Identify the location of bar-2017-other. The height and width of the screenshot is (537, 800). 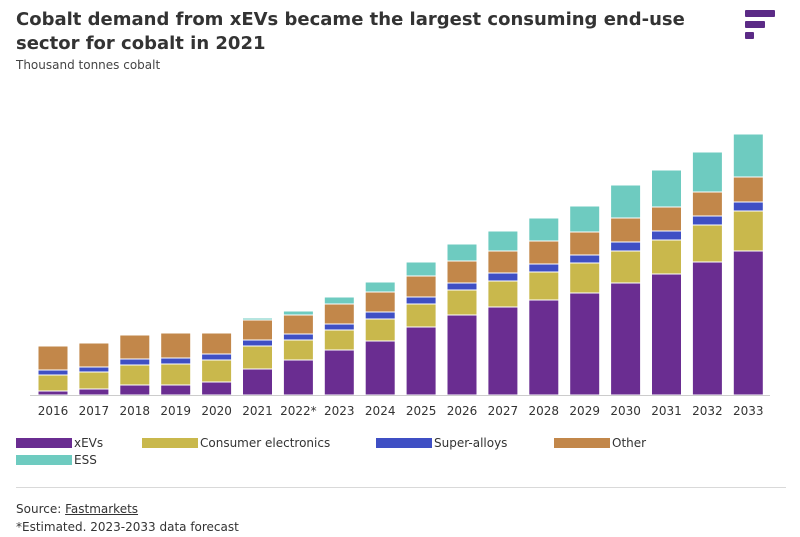
(94, 355).